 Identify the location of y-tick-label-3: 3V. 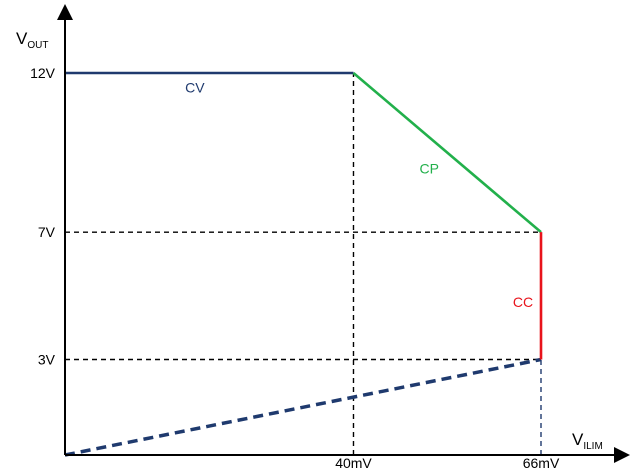
(47, 360).